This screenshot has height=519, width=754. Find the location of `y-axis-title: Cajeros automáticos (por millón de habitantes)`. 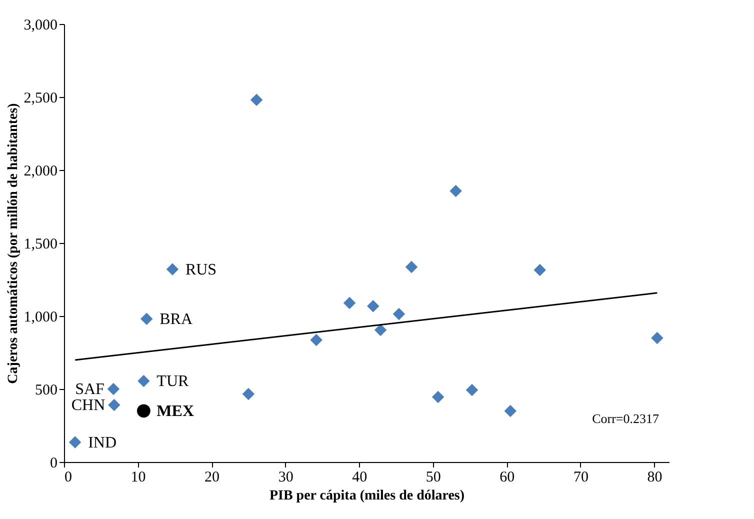

y-axis-title: Cajeros automáticos (por millón de habitantes) is located at coordinates (13, 243).